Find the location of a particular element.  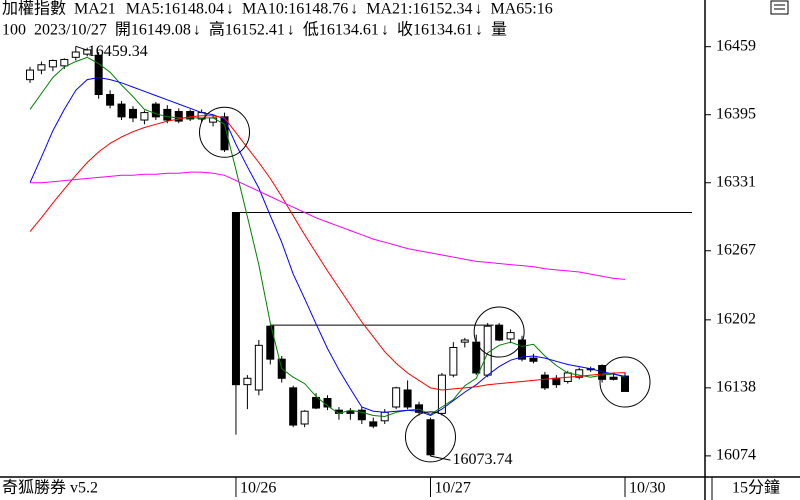

high-label: 16459.34 is located at coordinates (118, 51).